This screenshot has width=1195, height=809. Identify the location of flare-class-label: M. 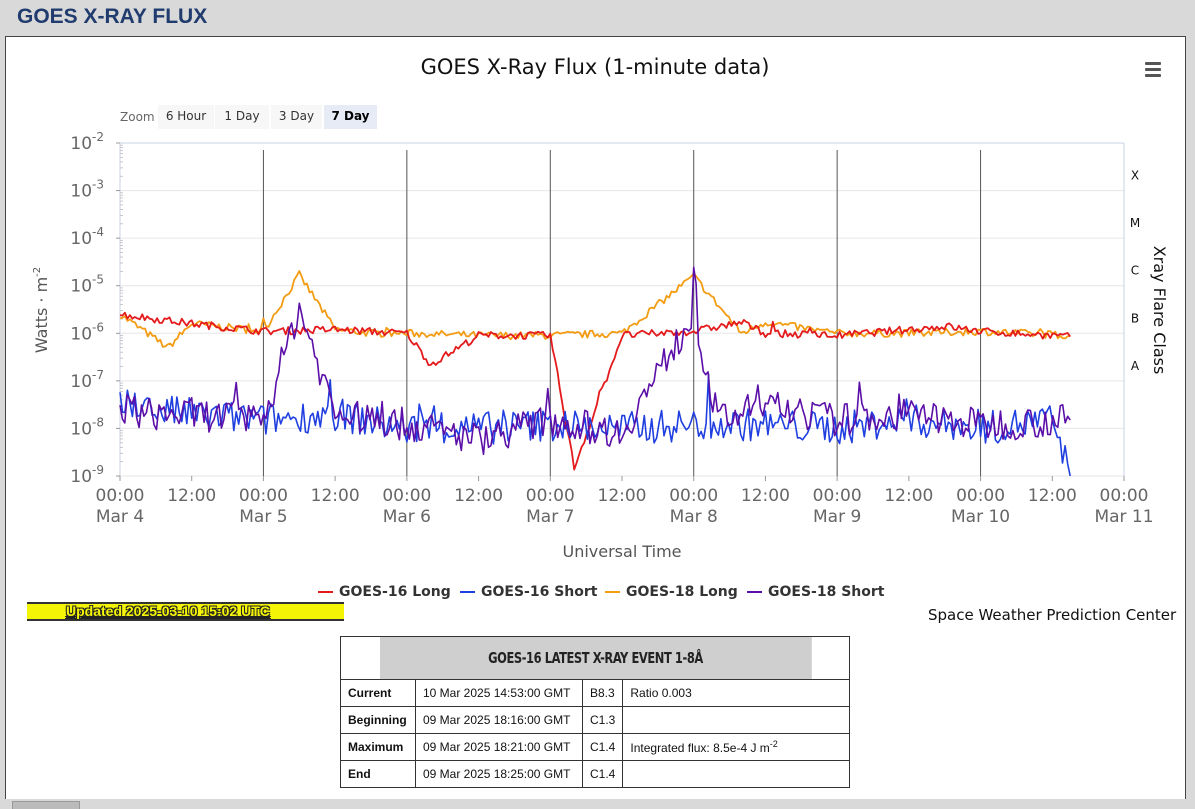
(1135, 223).